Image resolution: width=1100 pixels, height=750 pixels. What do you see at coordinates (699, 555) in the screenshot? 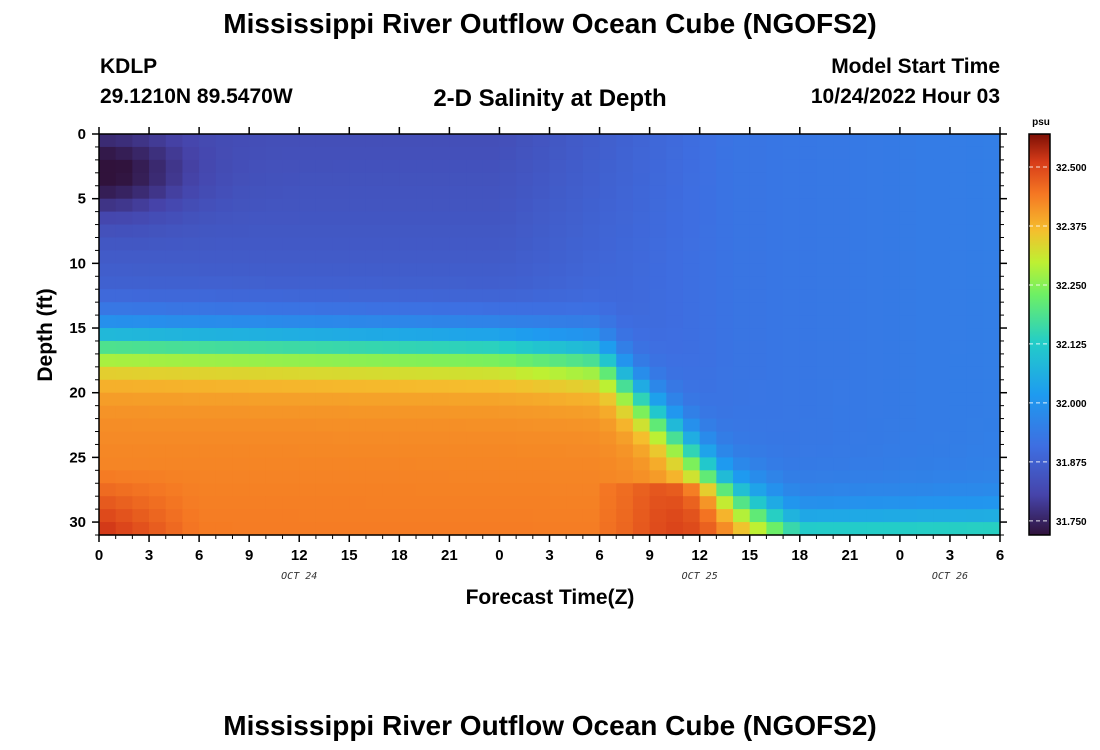
I see `x-tick-label: 12` at bounding box center [699, 555].